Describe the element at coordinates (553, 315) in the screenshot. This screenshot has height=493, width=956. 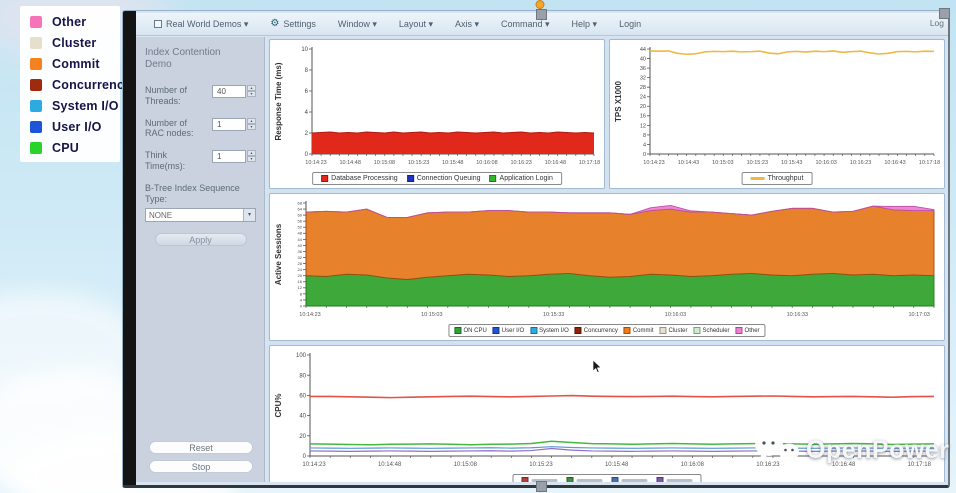
I see `svg-text: 10:15:33` at that location.